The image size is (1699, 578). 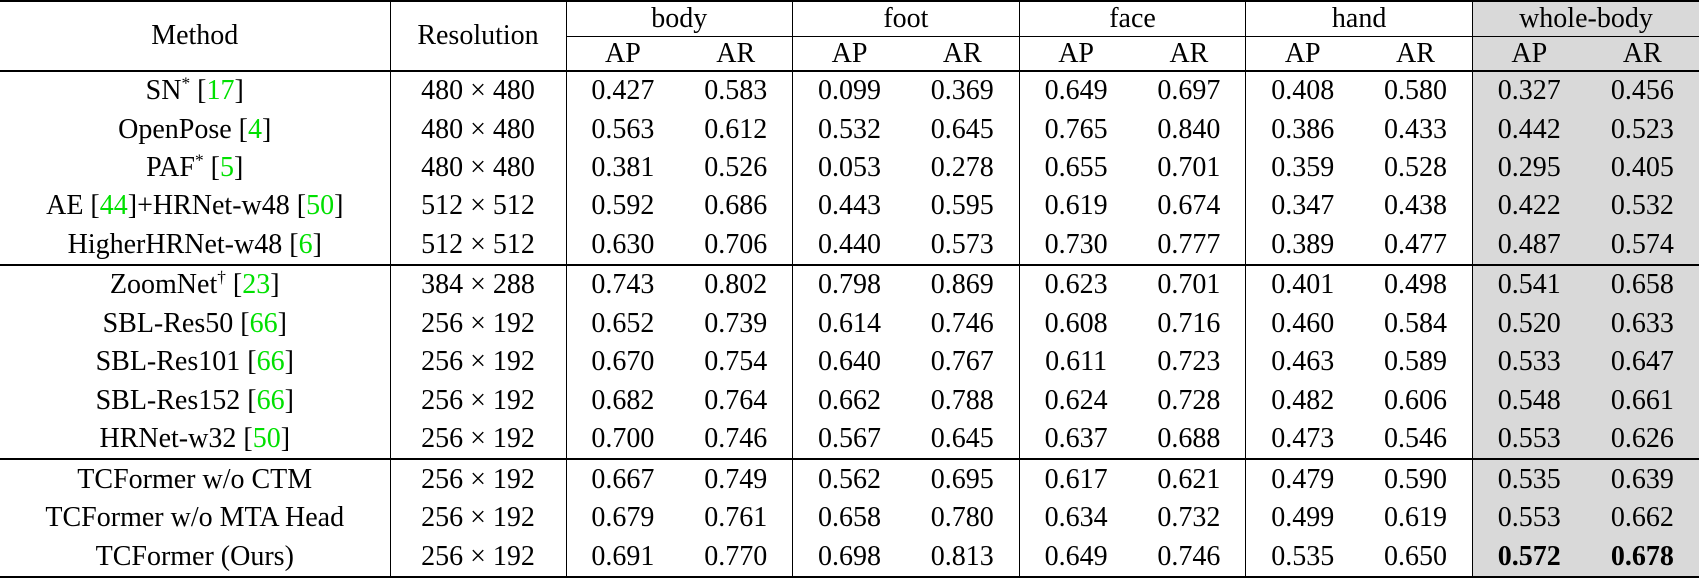 What do you see at coordinates (1528, 90) in the screenshot?
I see `value-cell: 0.327` at bounding box center [1528, 90].